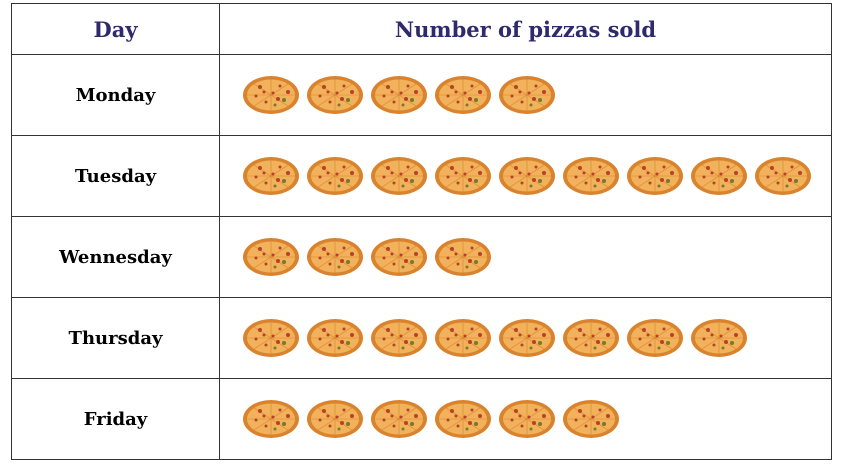  I want to click on header-pizzas-sold: Number of pizzas sold, so click(525, 29).